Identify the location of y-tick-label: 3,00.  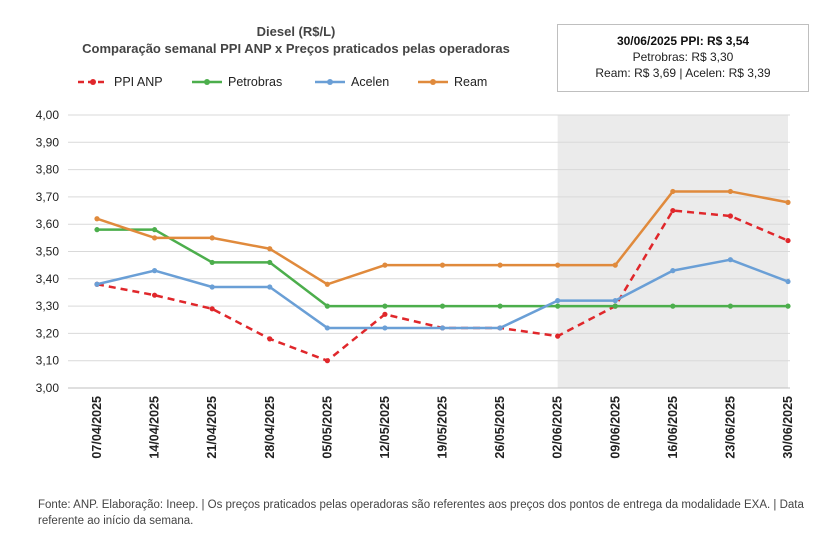
(48, 388).